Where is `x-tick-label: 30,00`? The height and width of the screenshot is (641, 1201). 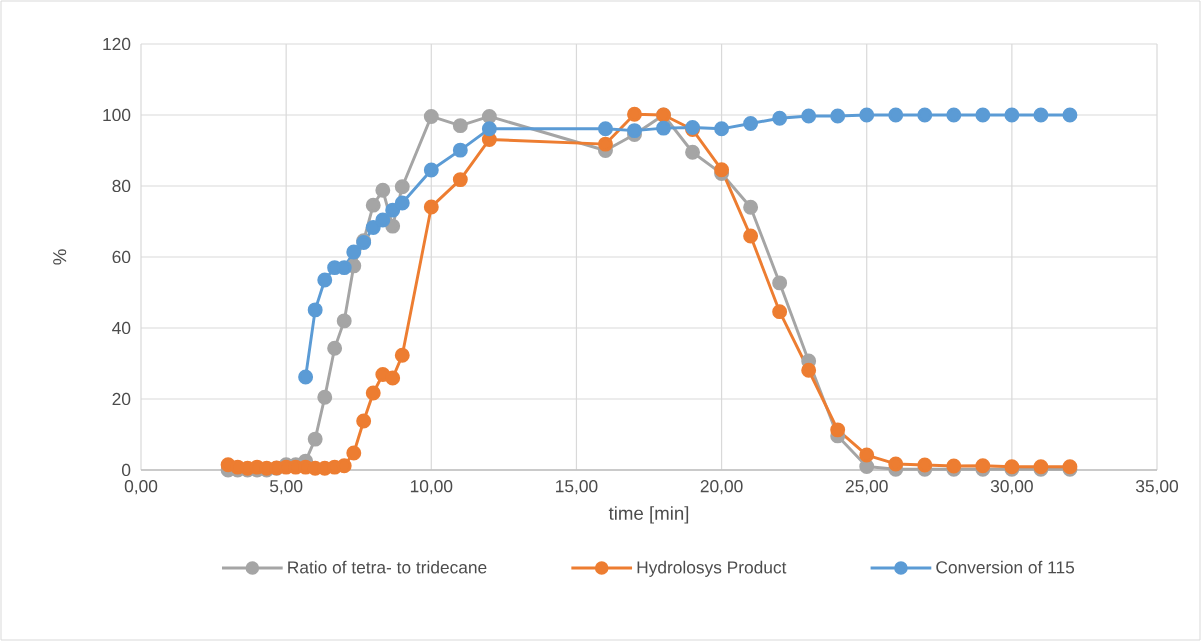 x-tick-label: 30,00 is located at coordinates (1011, 487).